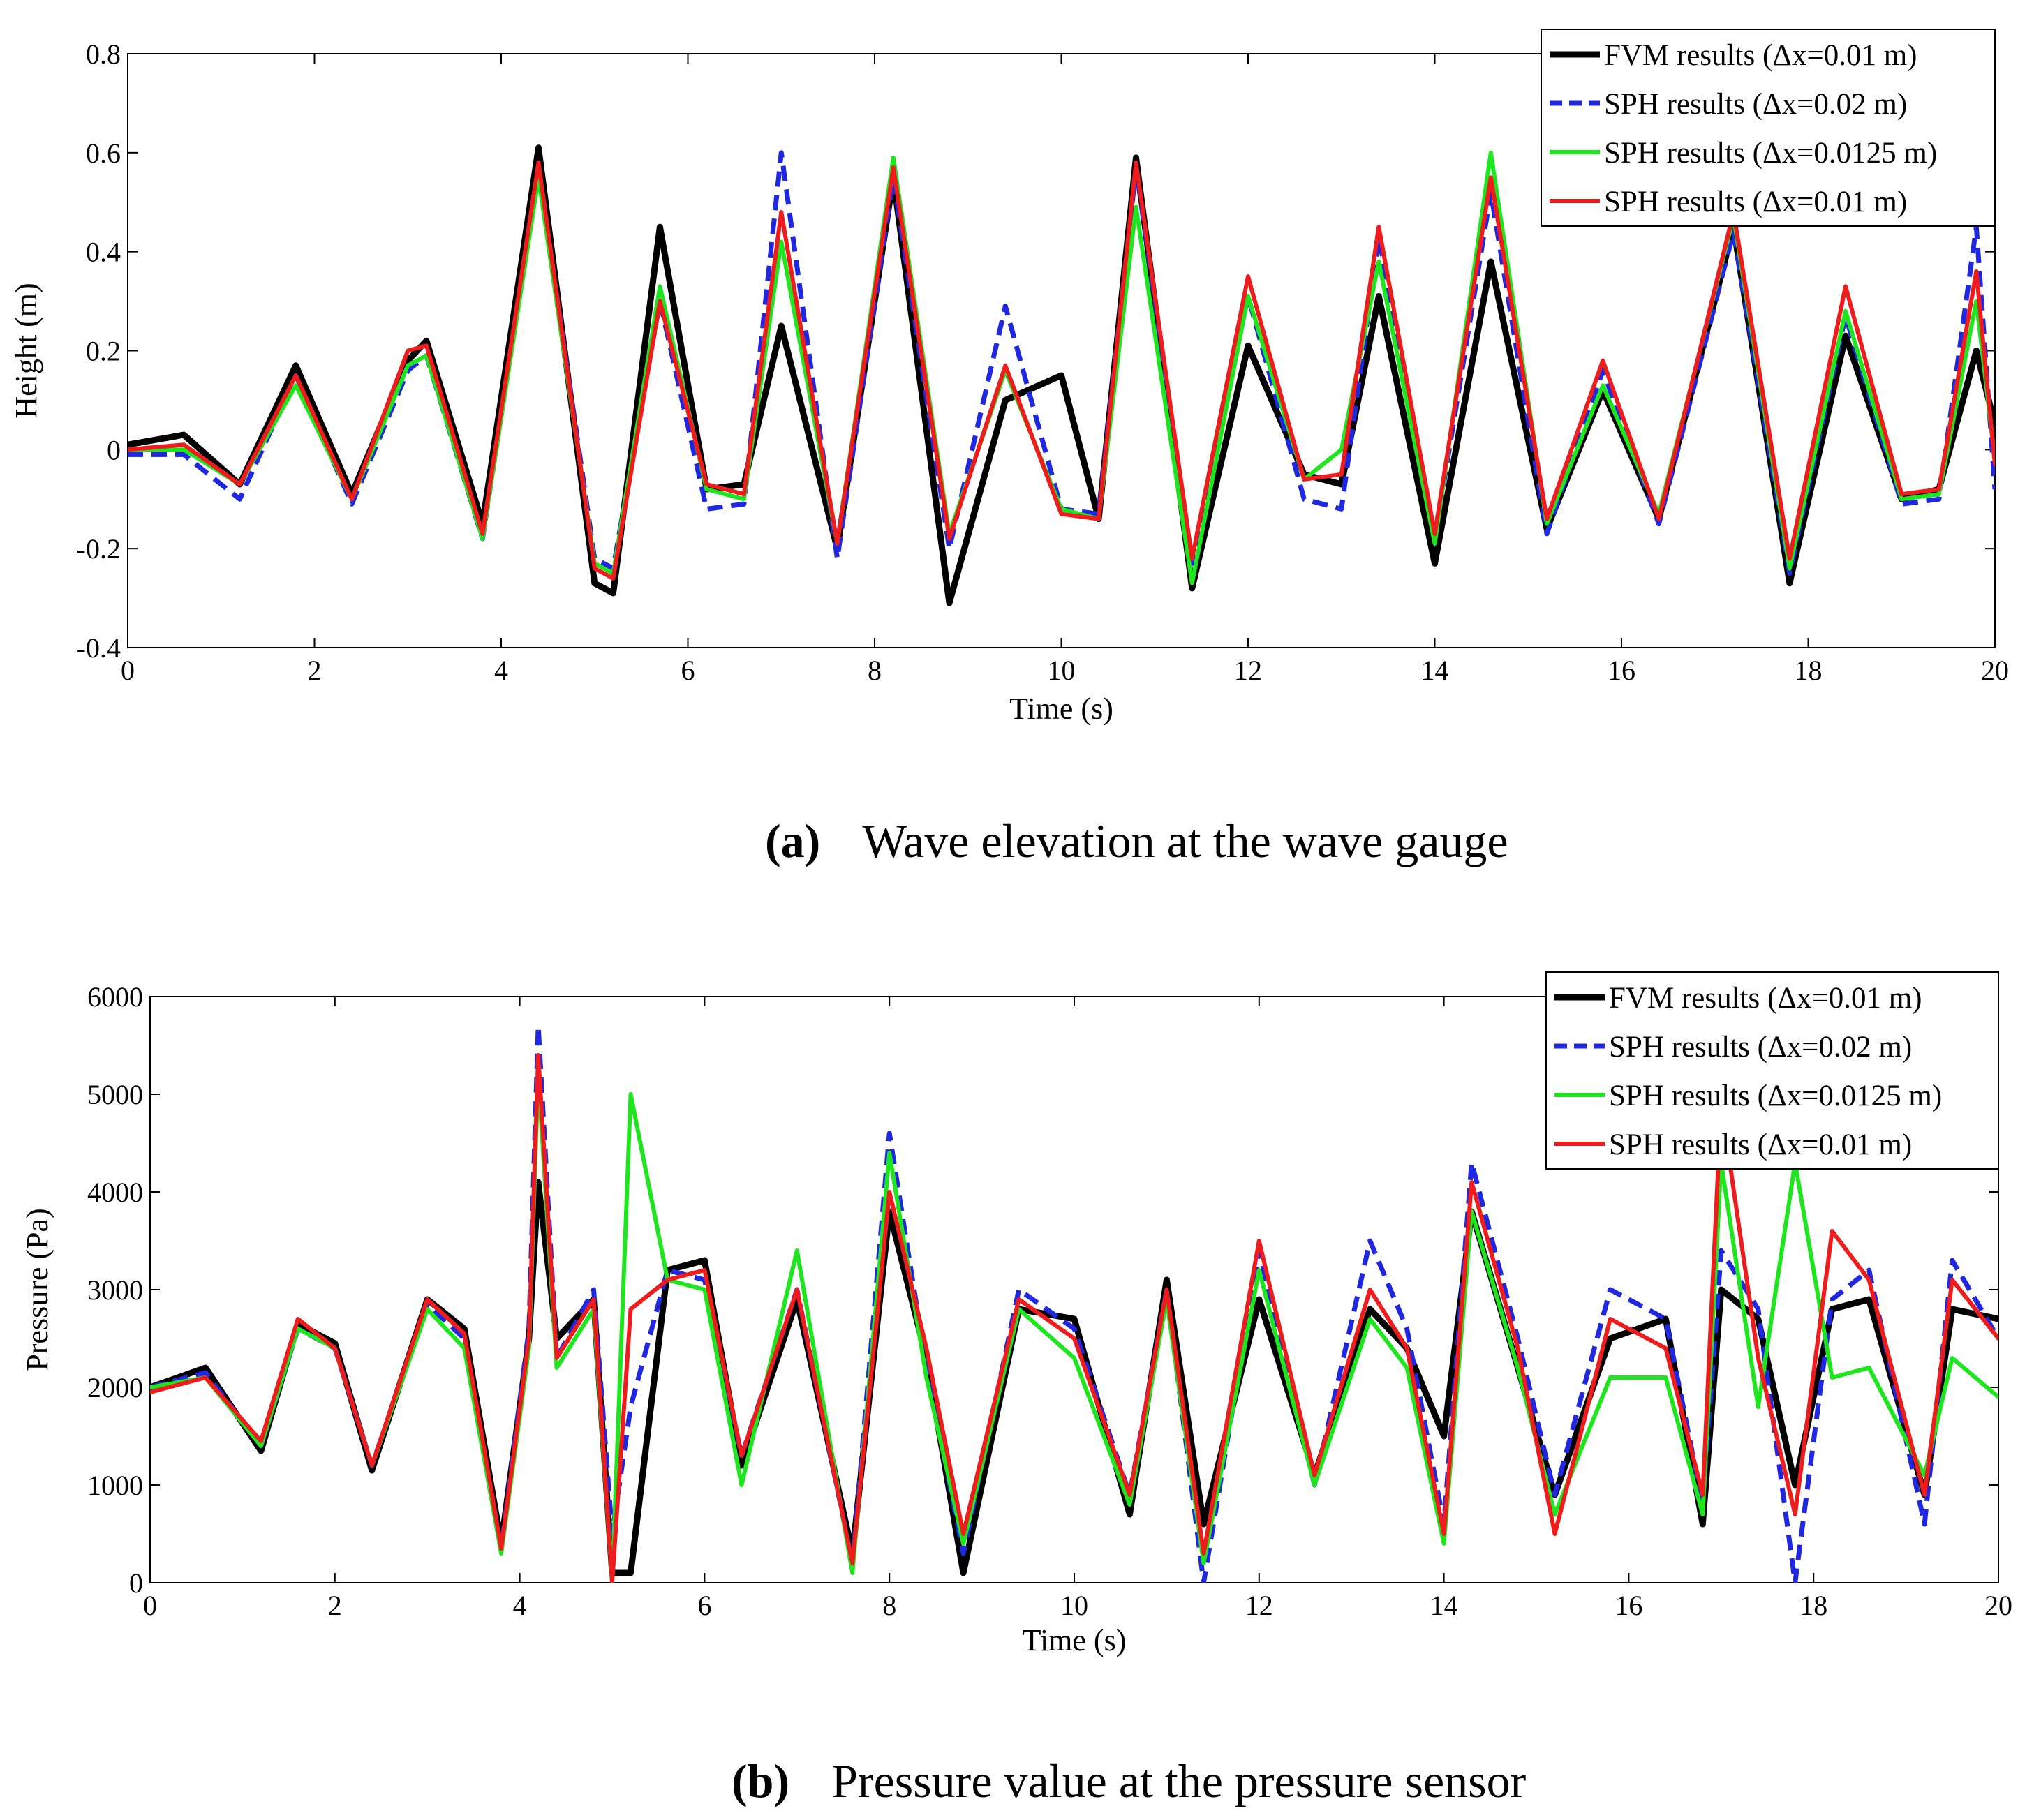 This screenshot has height=1820, width=2041. Describe the element at coordinates (115, 1192) in the screenshot. I see `y-tick-label: 4000` at that location.